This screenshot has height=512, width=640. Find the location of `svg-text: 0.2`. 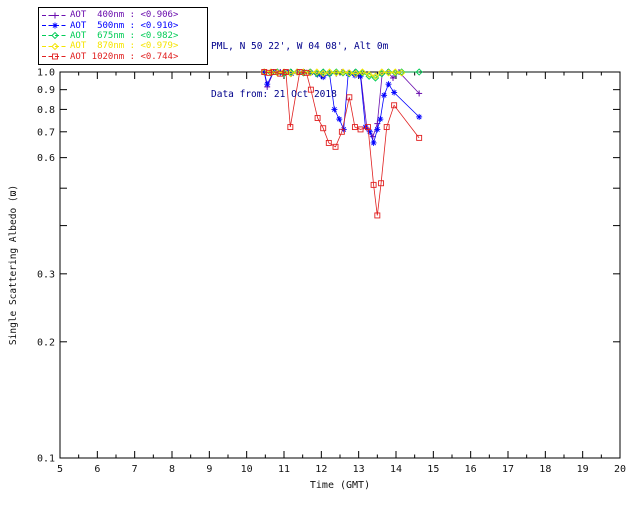

svg-text: 0.2 is located at coordinates (46, 342).